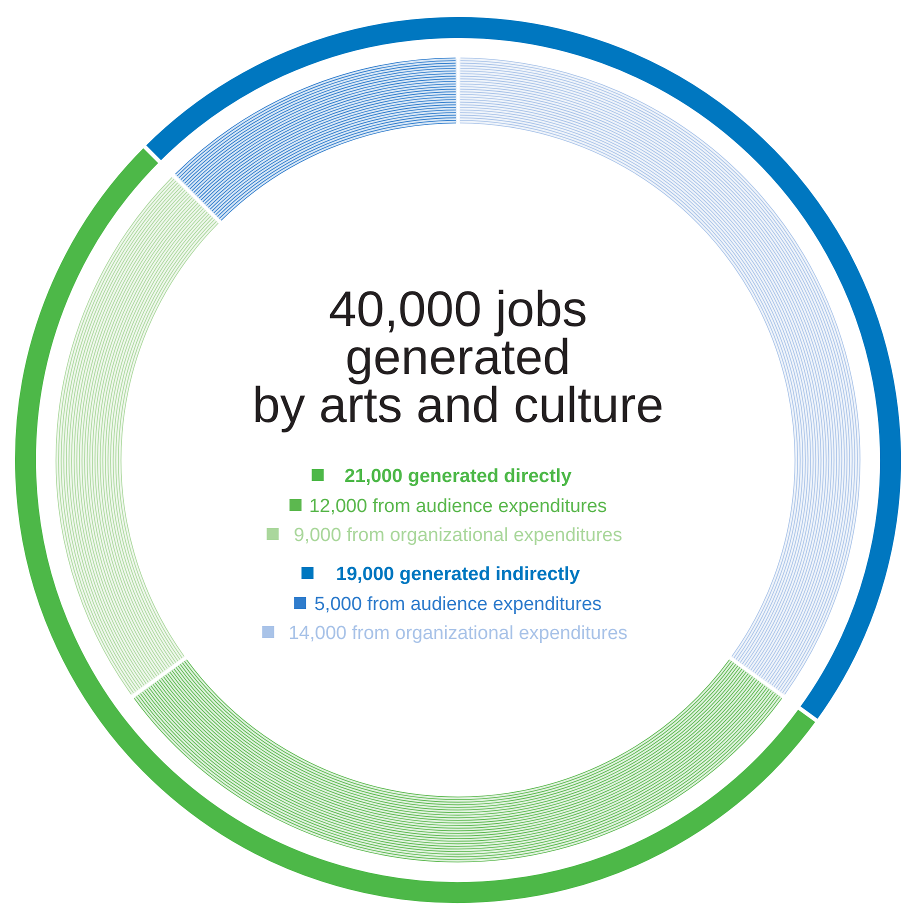  Describe the element at coordinates (458, 535) in the screenshot. I see `legend-label: 9,000 from organizational expenditures` at that location.